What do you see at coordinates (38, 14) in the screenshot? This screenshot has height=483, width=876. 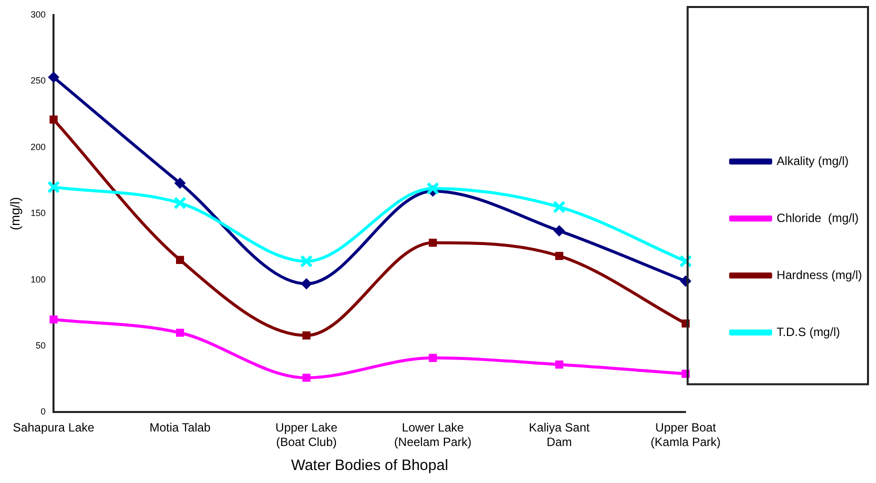 I see `y-tick-label: 300` at bounding box center [38, 14].